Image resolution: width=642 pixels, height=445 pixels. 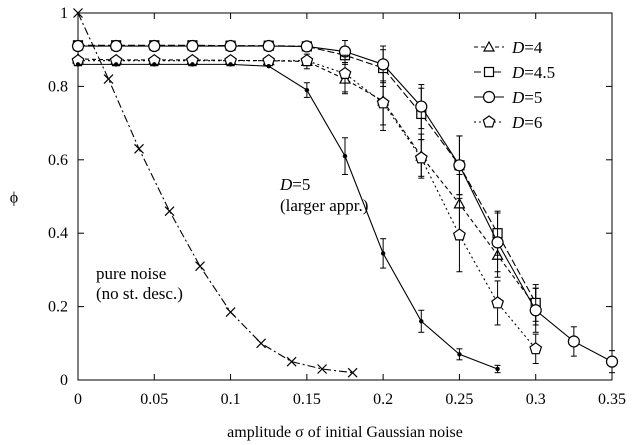 I want to click on annotation-line: =5, so click(x=301, y=184).